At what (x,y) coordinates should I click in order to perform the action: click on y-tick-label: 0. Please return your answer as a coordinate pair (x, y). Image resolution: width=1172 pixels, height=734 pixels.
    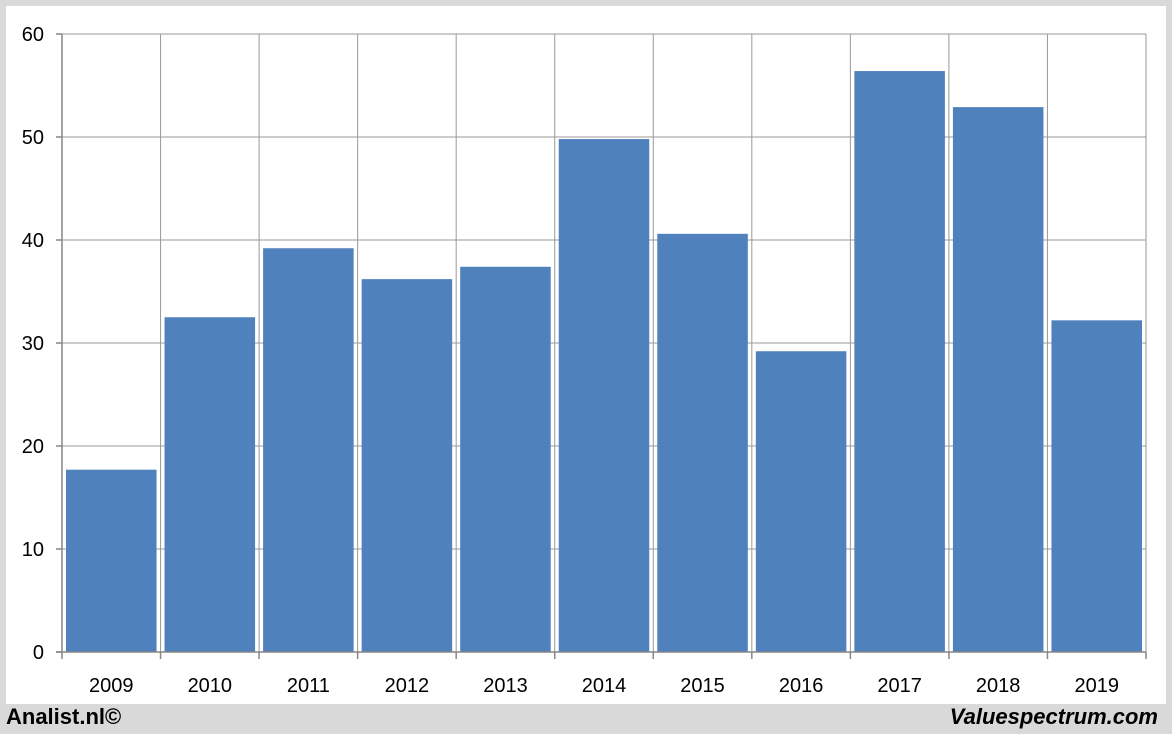
    Looking at the image, I should click on (38, 653).